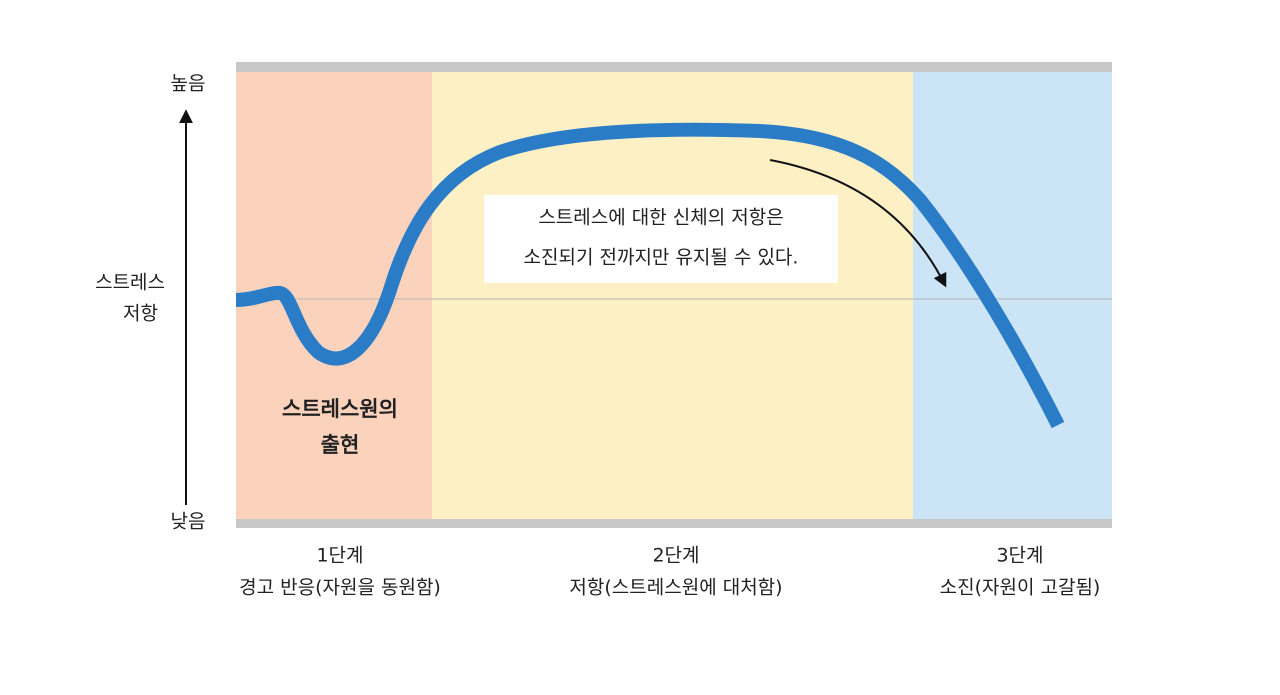 This screenshot has width=1280, height=695. I want to click on stage-title: 3단계, so click(1019, 556).